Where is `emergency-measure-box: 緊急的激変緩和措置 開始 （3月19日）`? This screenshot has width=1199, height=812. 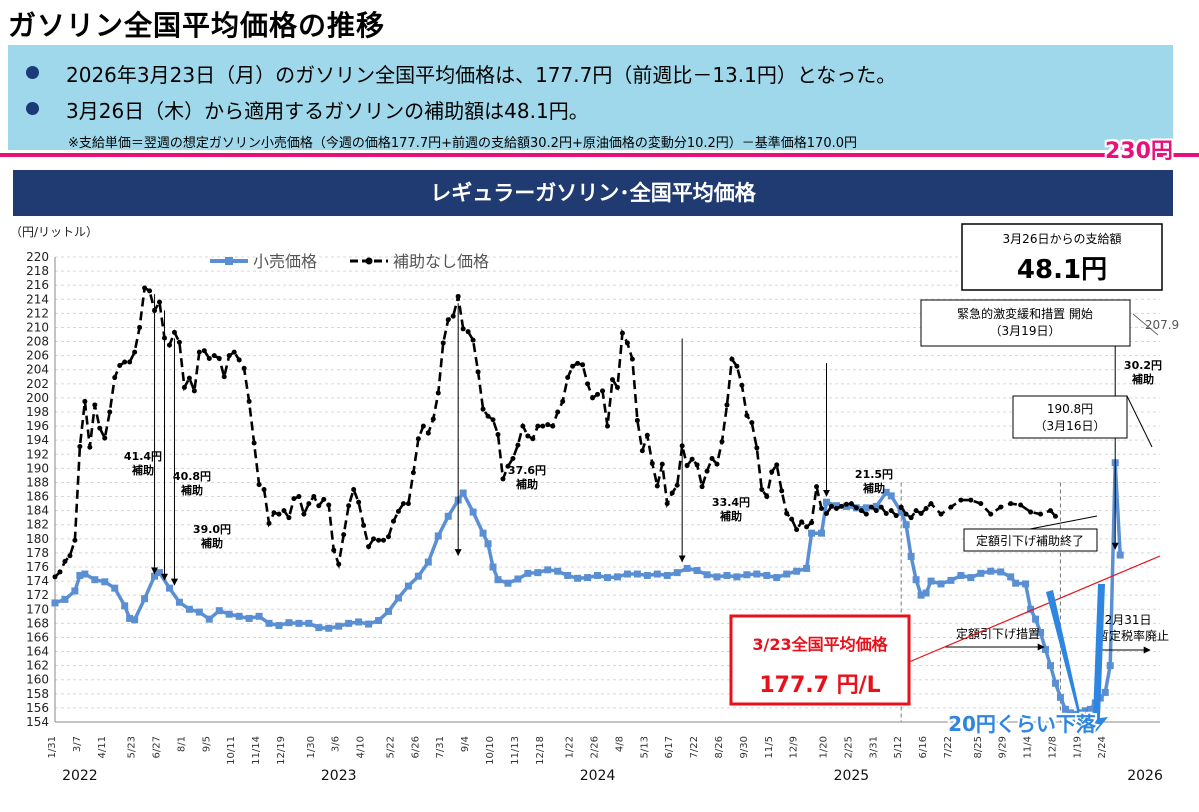
emergency-measure-box: 緊急的激変緩和措置 開始 （3月19日） is located at coordinates (1025, 323).